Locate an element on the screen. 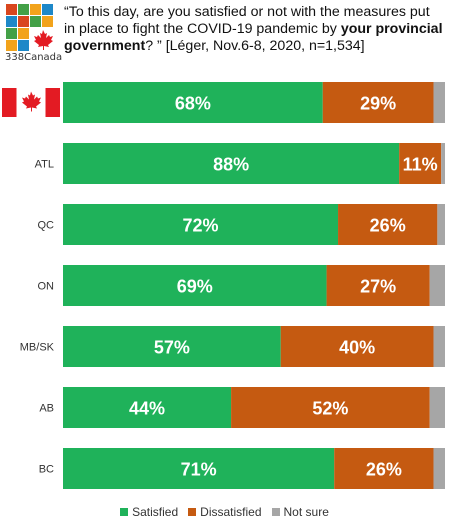  category-label: MB/SK is located at coordinates (37, 348).